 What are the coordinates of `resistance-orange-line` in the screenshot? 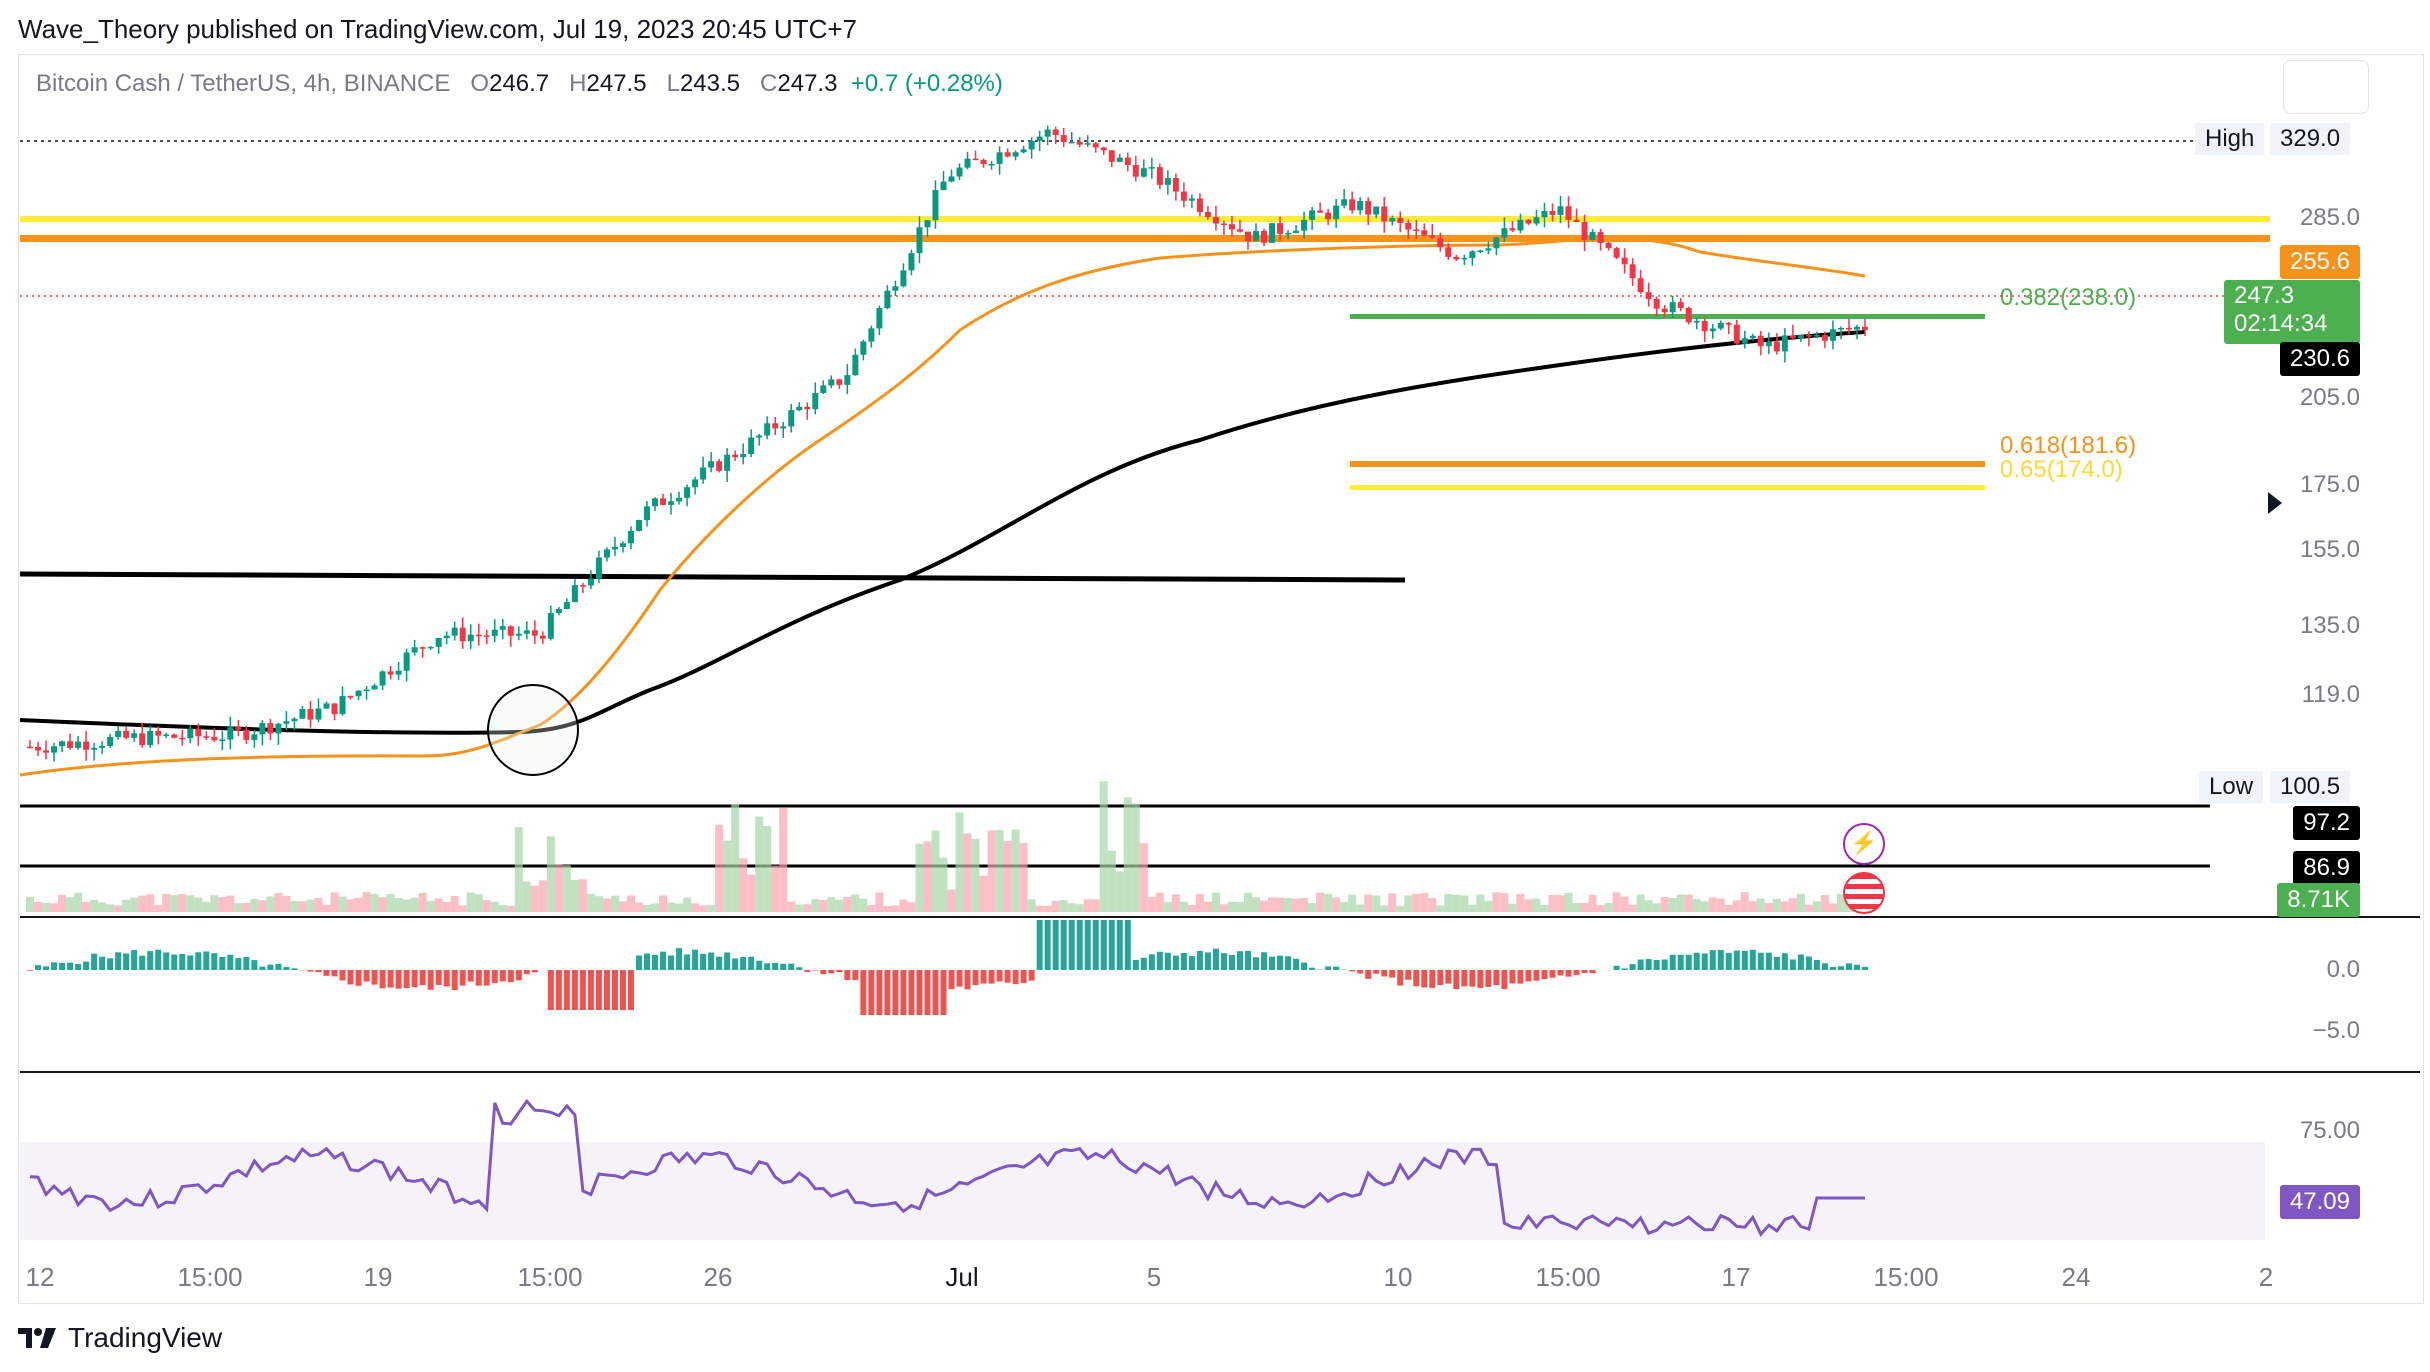 It's located at (1145, 238).